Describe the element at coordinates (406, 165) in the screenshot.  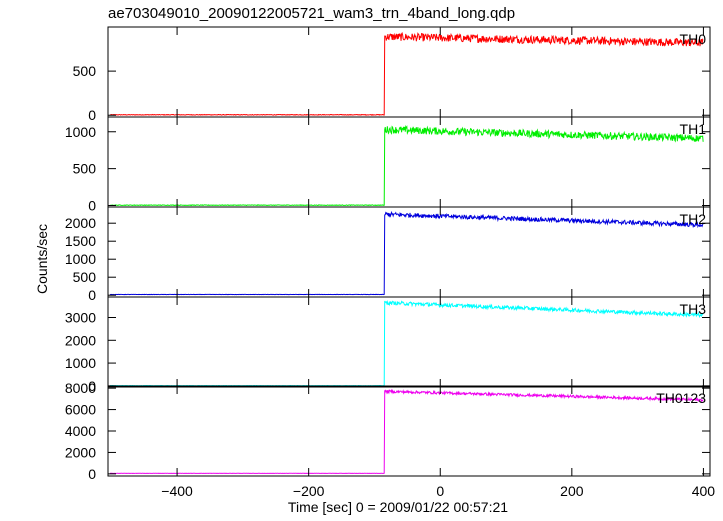
I see `series-line-th1` at that location.